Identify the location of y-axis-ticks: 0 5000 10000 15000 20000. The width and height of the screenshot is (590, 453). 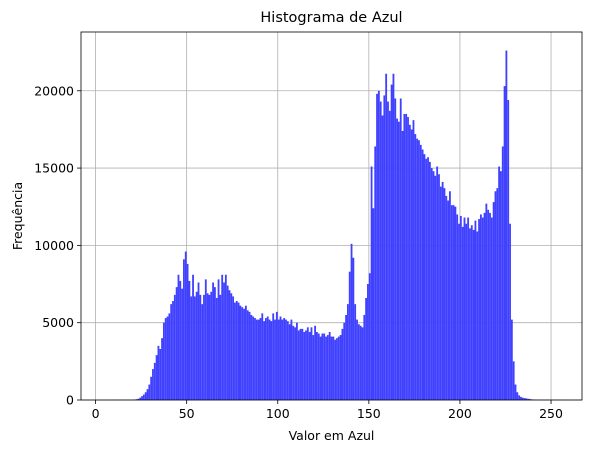
(57, 245).